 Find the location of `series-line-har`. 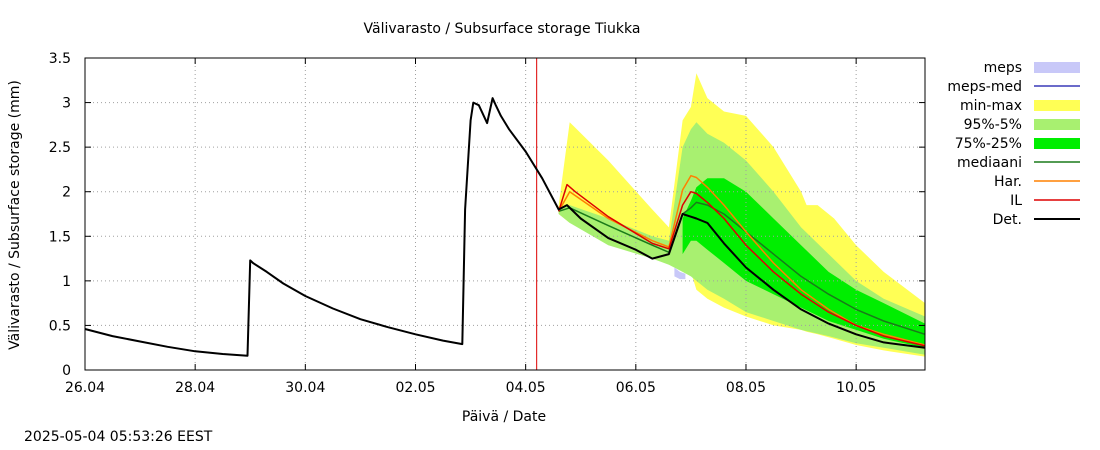

series-line-har is located at coordinates (742, 260).